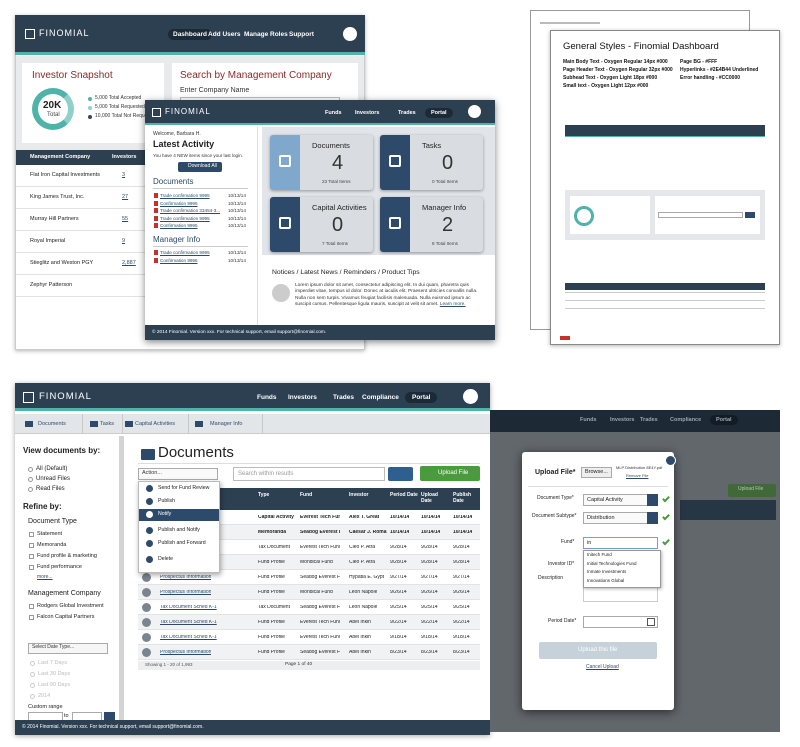  What do you see at coordinates (637, 475) in the screenshot?
I see `remove-link: Remove File` at bounding box center [637, 475].